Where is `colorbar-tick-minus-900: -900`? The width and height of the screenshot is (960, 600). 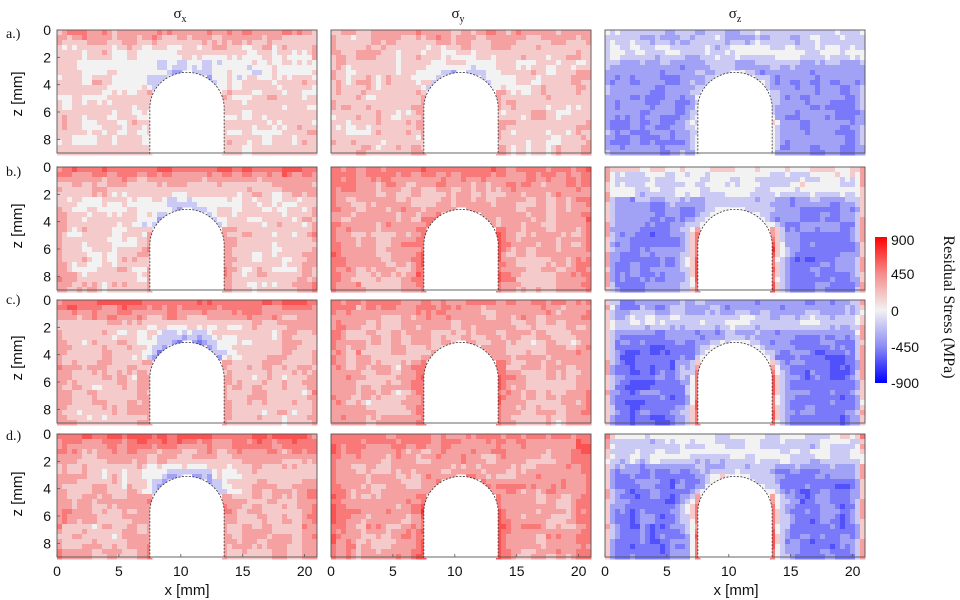
colorbar-tick-minus-900: -900 is located at coordinates (905, 383).